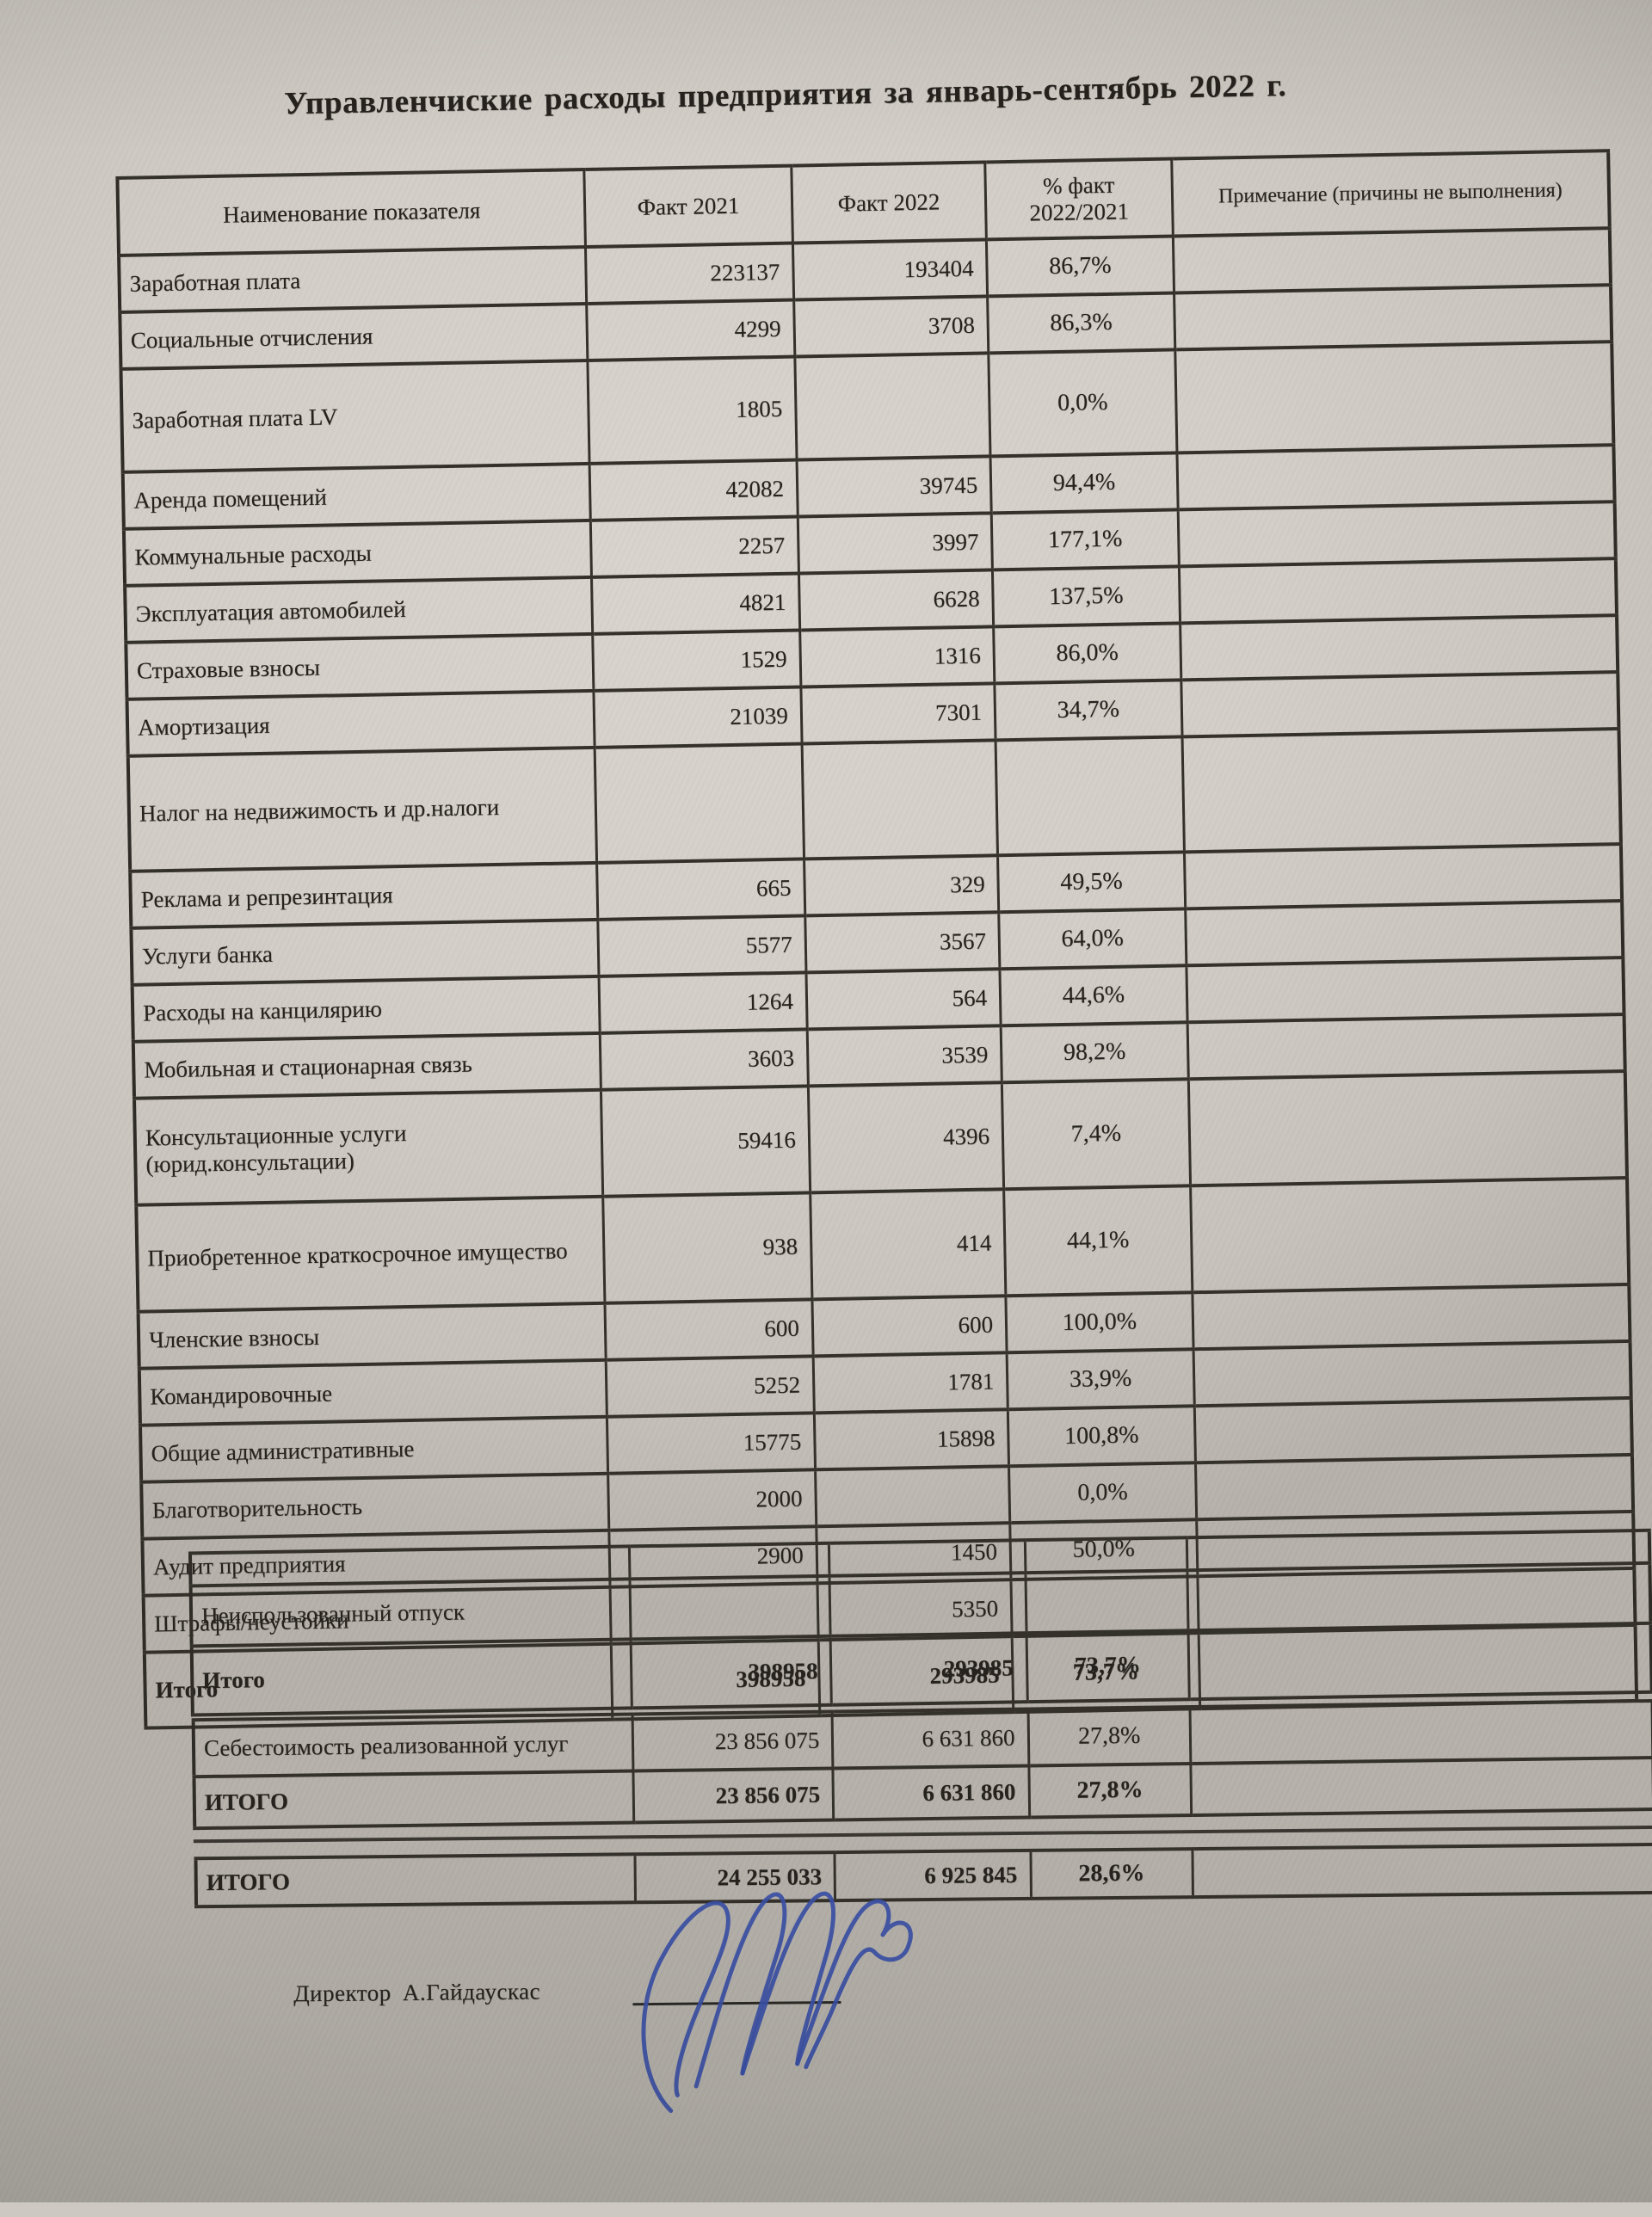 The image size is (1652, 2217). Describe the element at coordinates (908, 1244) in the screenshot. I see `cell-fact2022: 414` at that location.